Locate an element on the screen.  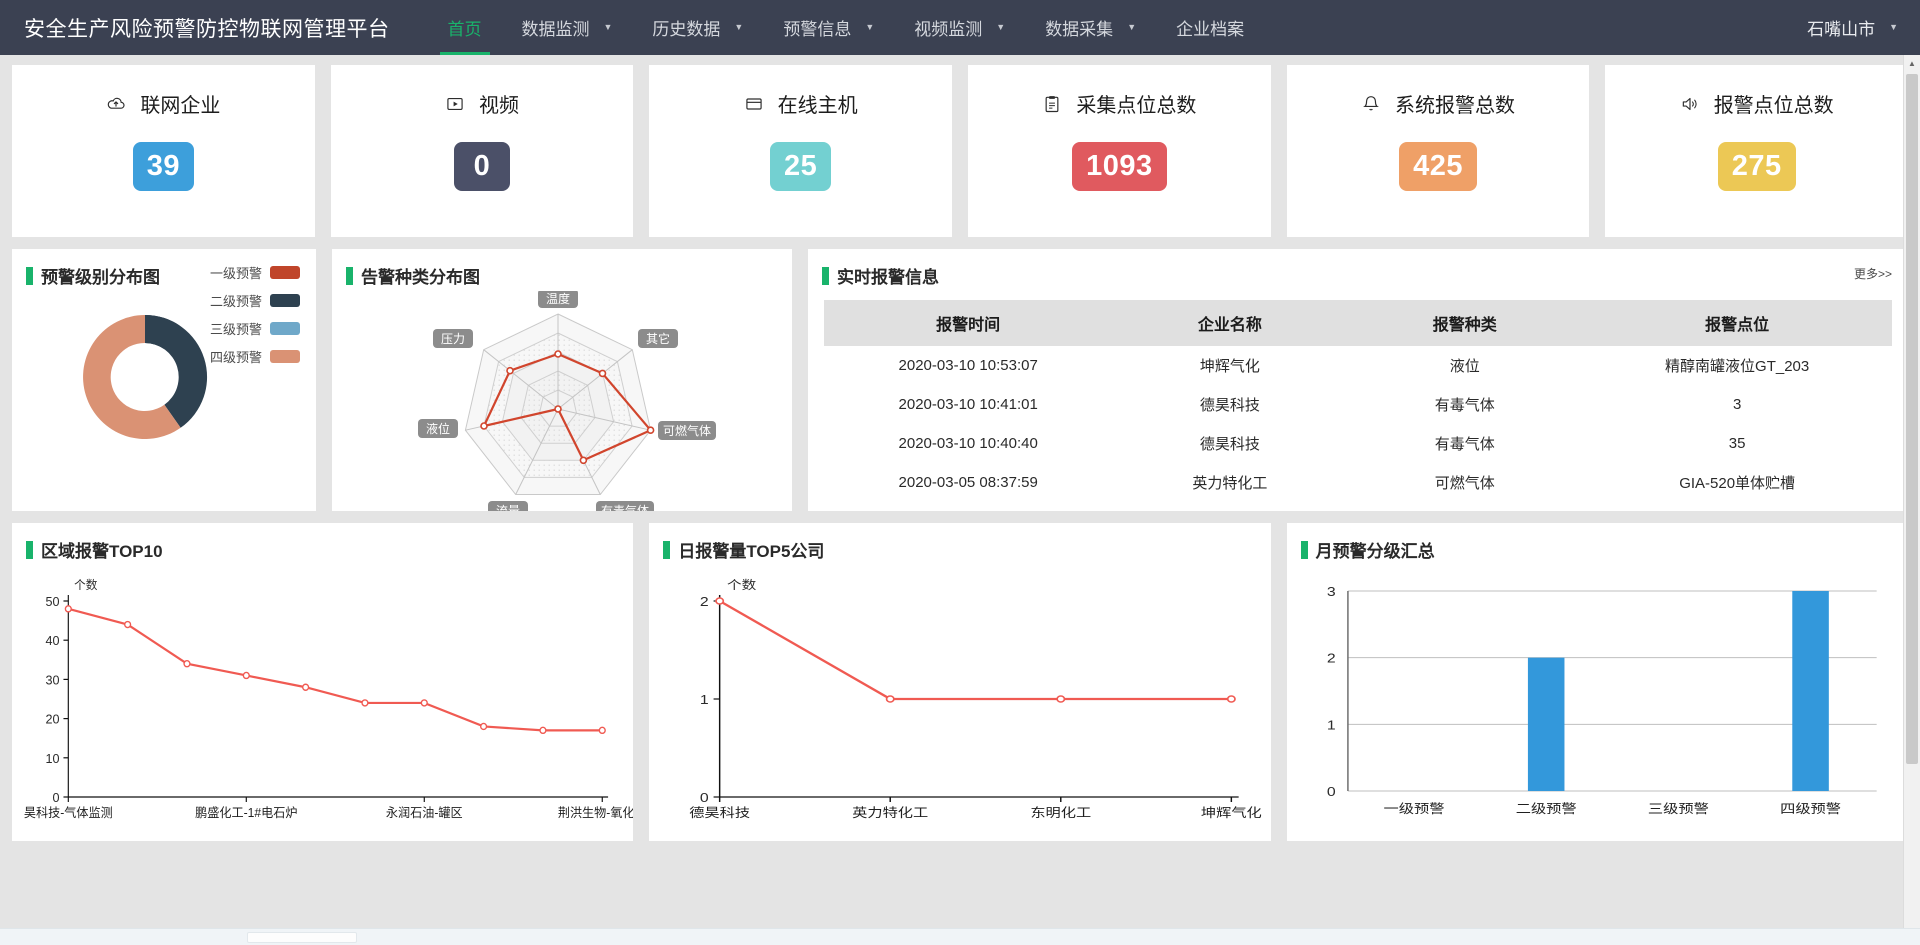
server-icon is located at coordinates (754, 103).